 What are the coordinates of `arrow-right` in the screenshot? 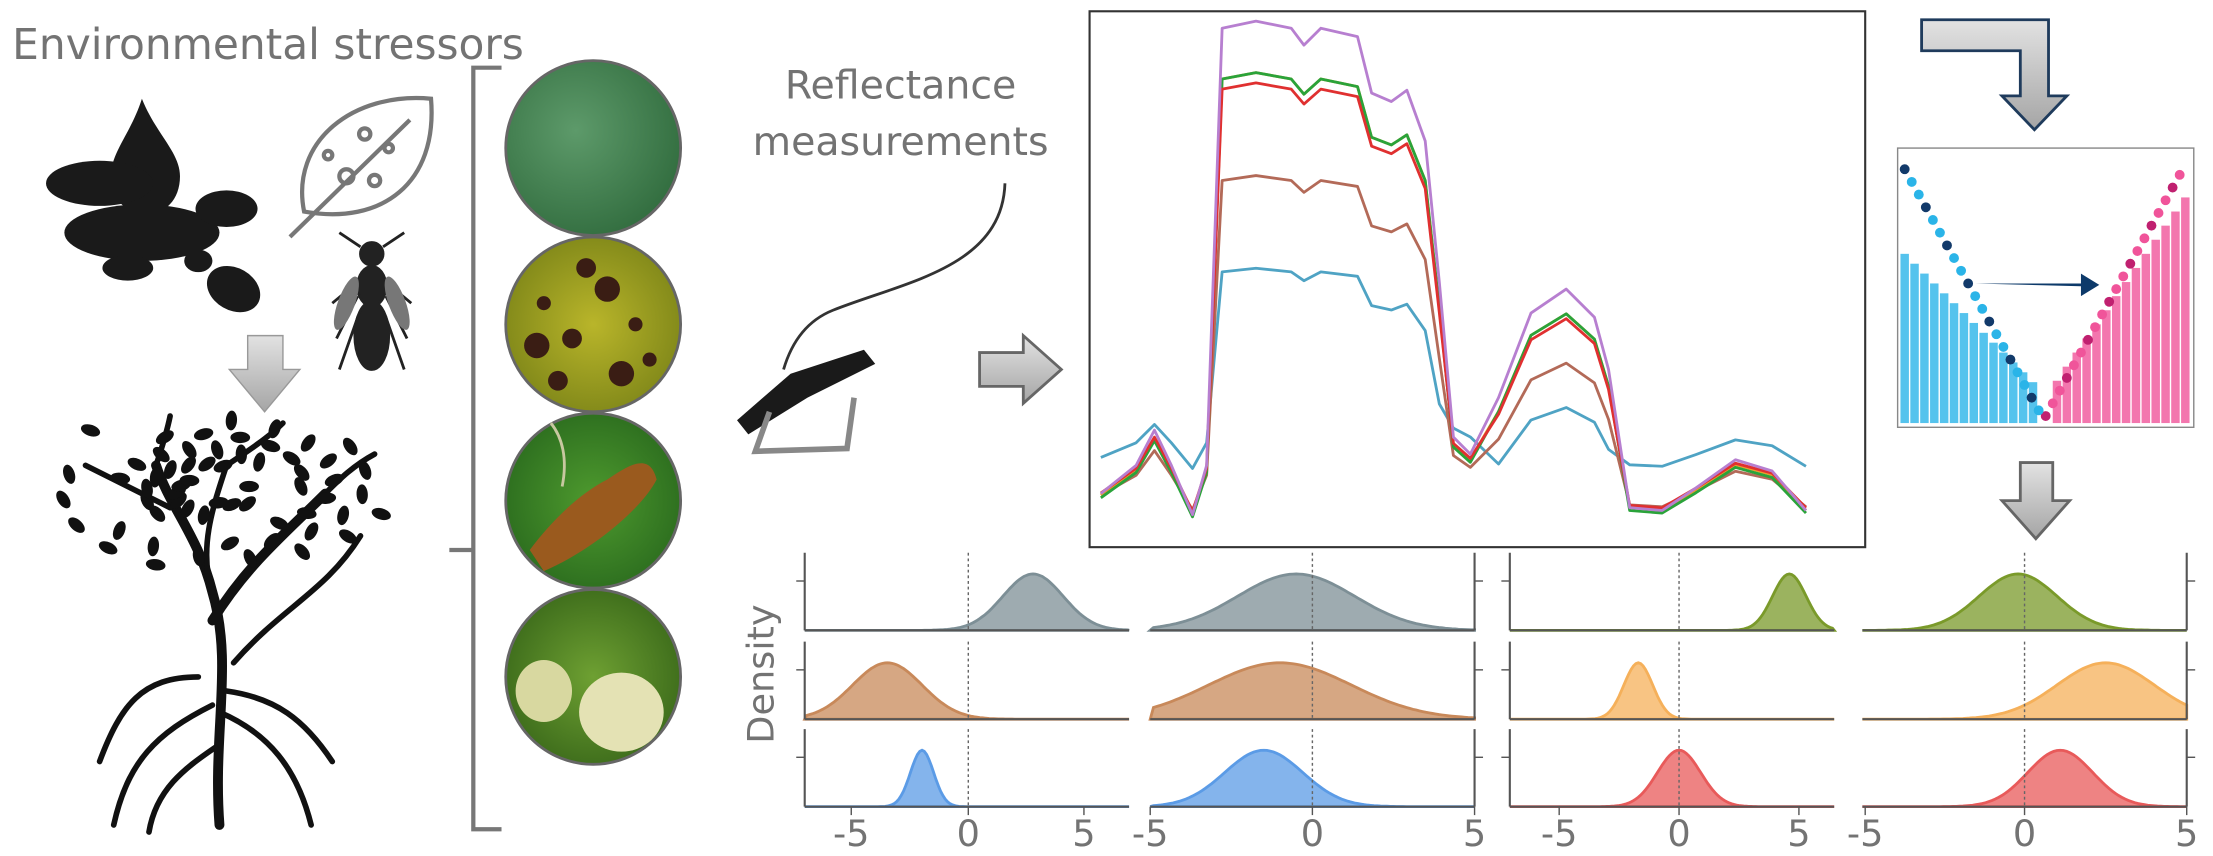 It's located at (1021, 369).